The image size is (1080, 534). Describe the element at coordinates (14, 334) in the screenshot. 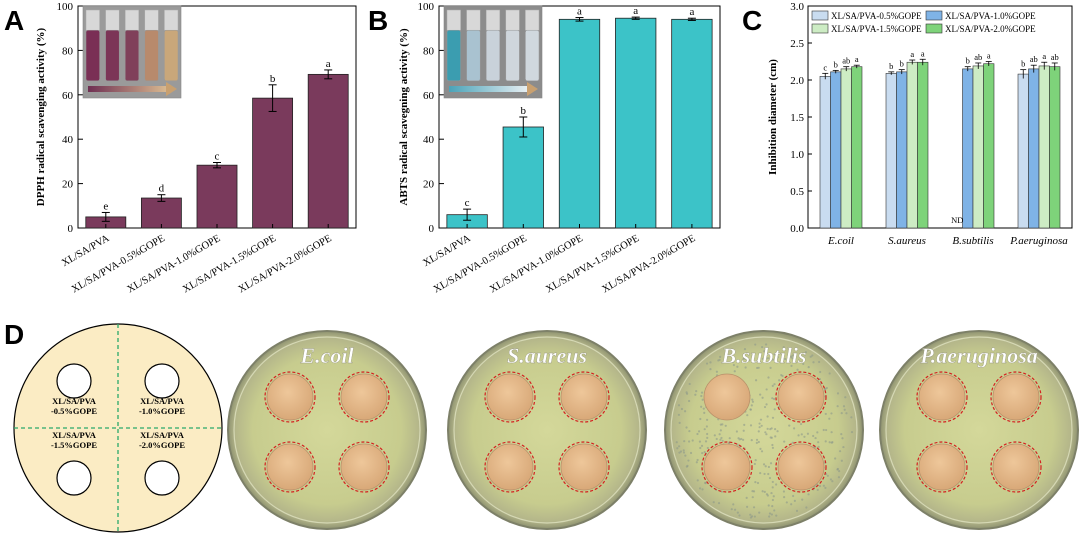

I see `panel-letter-d: D` at that location.